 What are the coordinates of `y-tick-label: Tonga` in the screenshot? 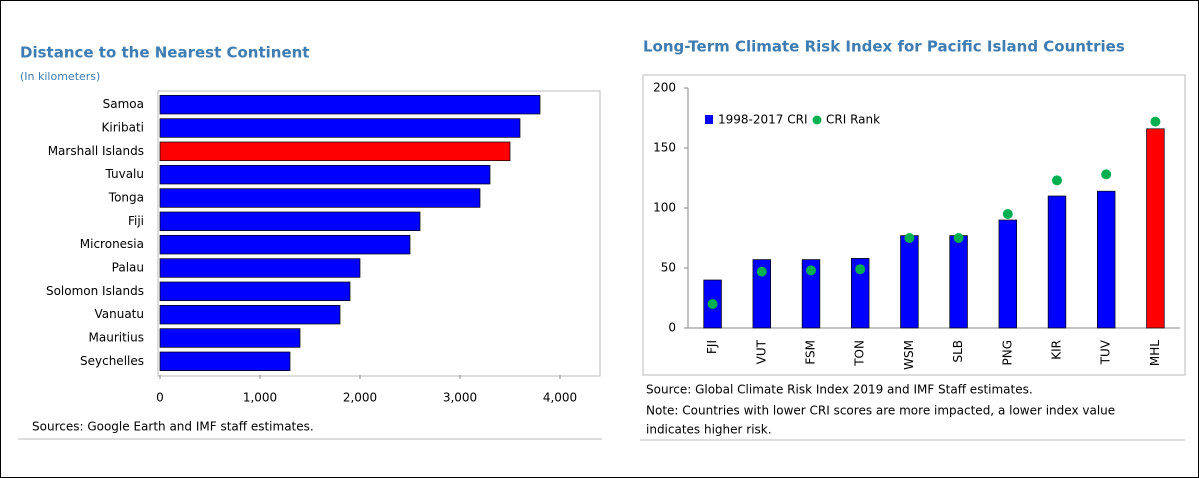 It's located at (126, 198).